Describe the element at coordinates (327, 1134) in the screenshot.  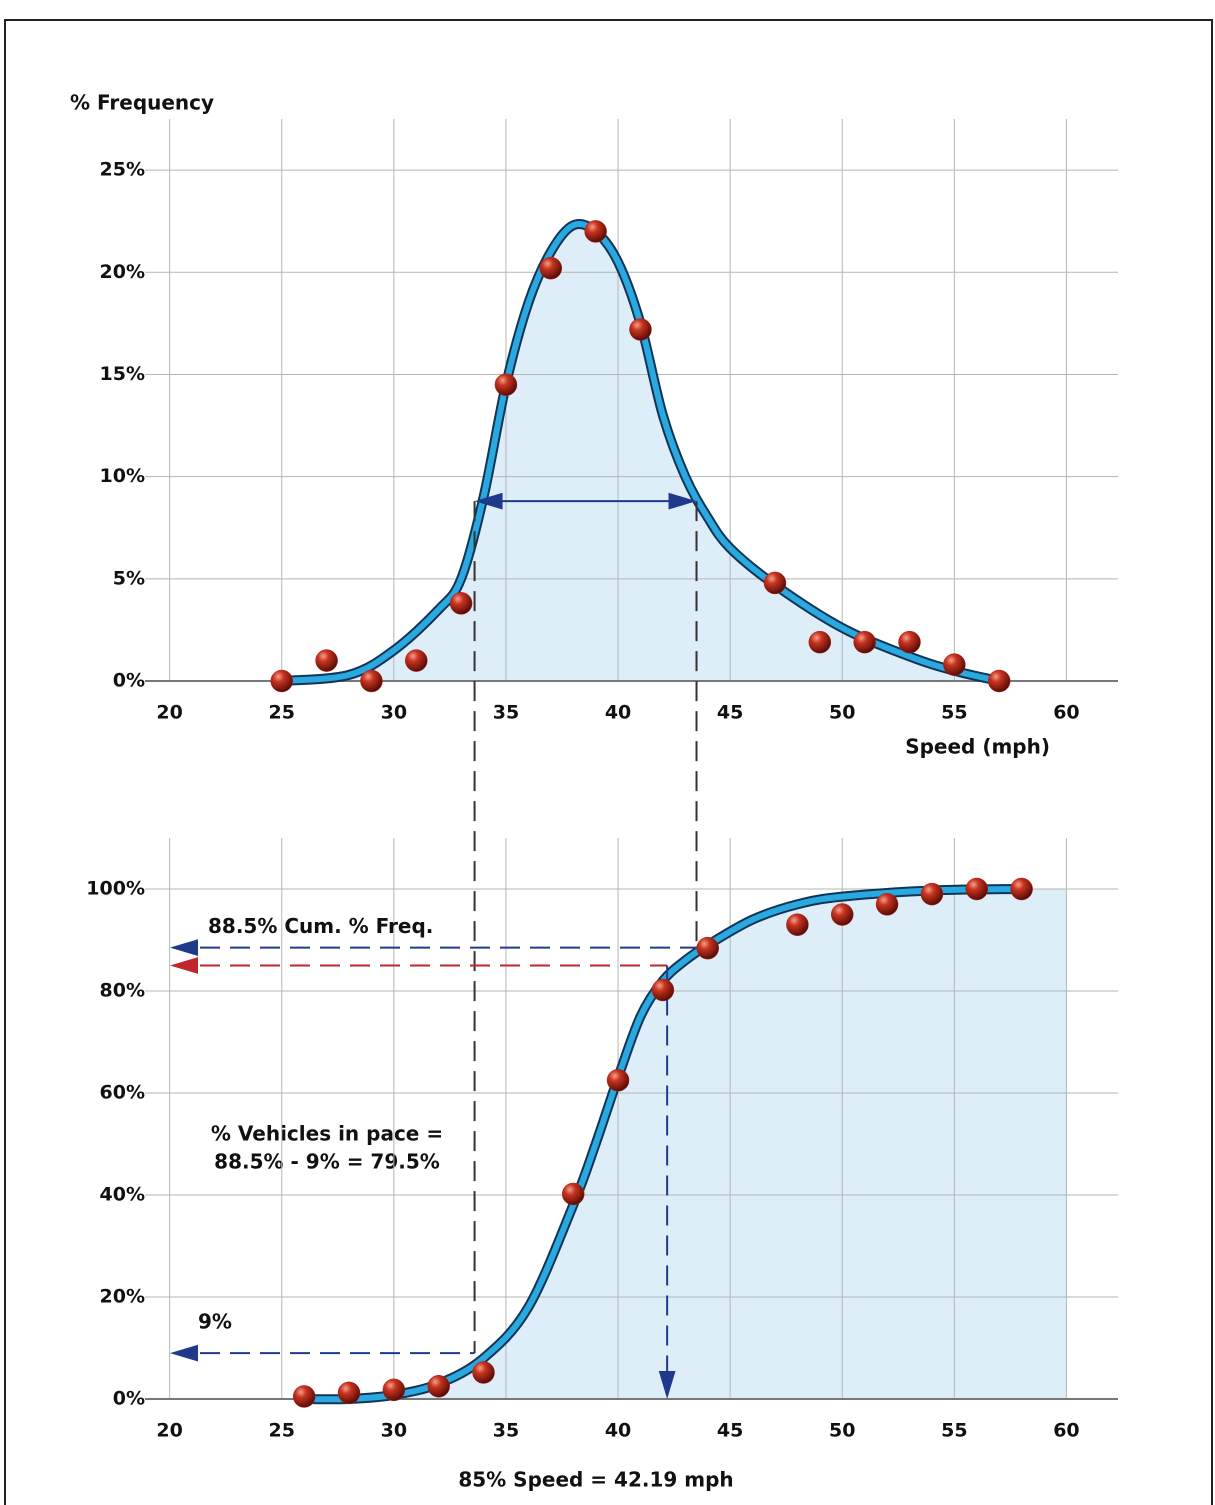
I see `annotation: % Vehicles in pace =` at that location.